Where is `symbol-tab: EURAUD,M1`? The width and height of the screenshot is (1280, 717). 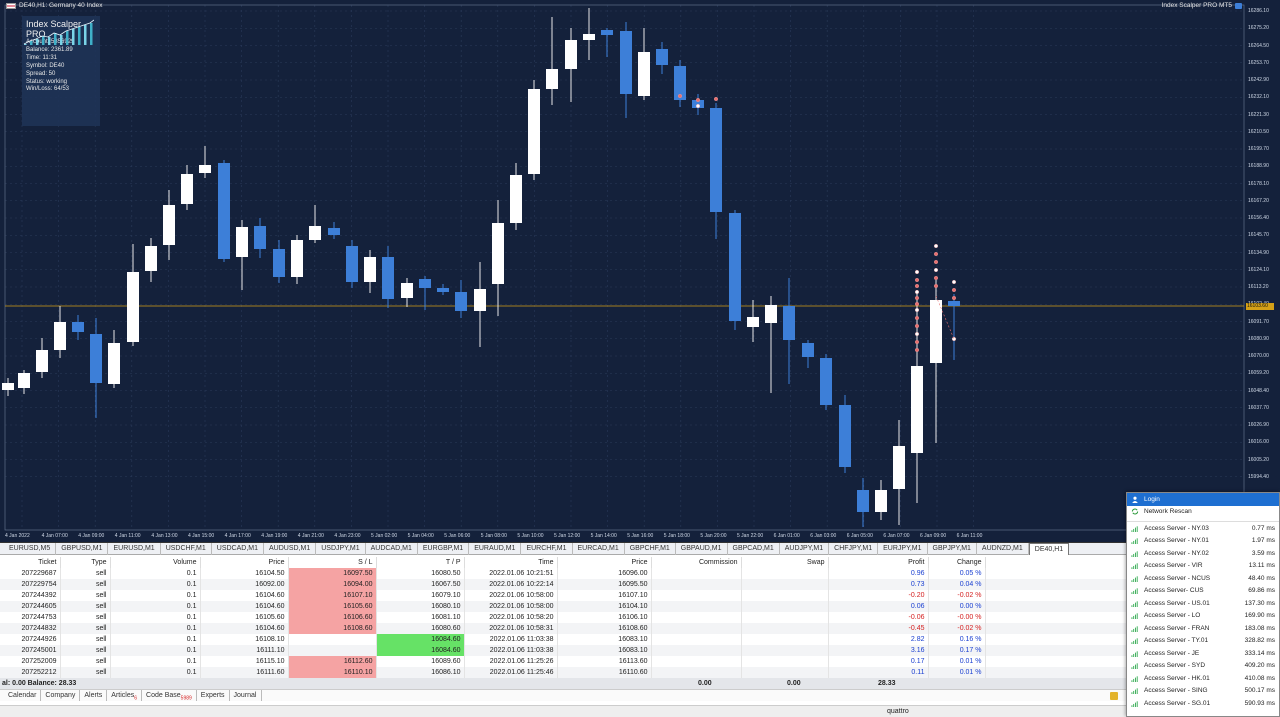 symbol-tab: EURAUD,M1 is located at coordinates (495, 549).